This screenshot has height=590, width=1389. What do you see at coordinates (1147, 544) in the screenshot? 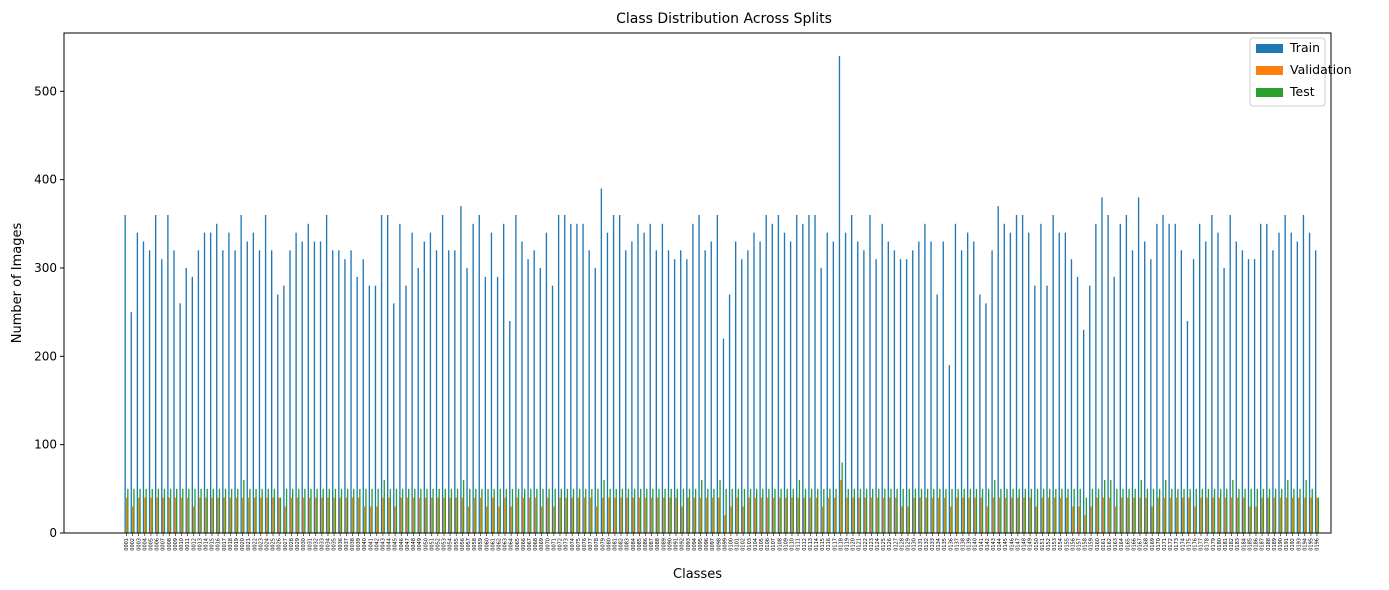
I see `x-tick-label: 0168` at bounding box center [1147, 544].